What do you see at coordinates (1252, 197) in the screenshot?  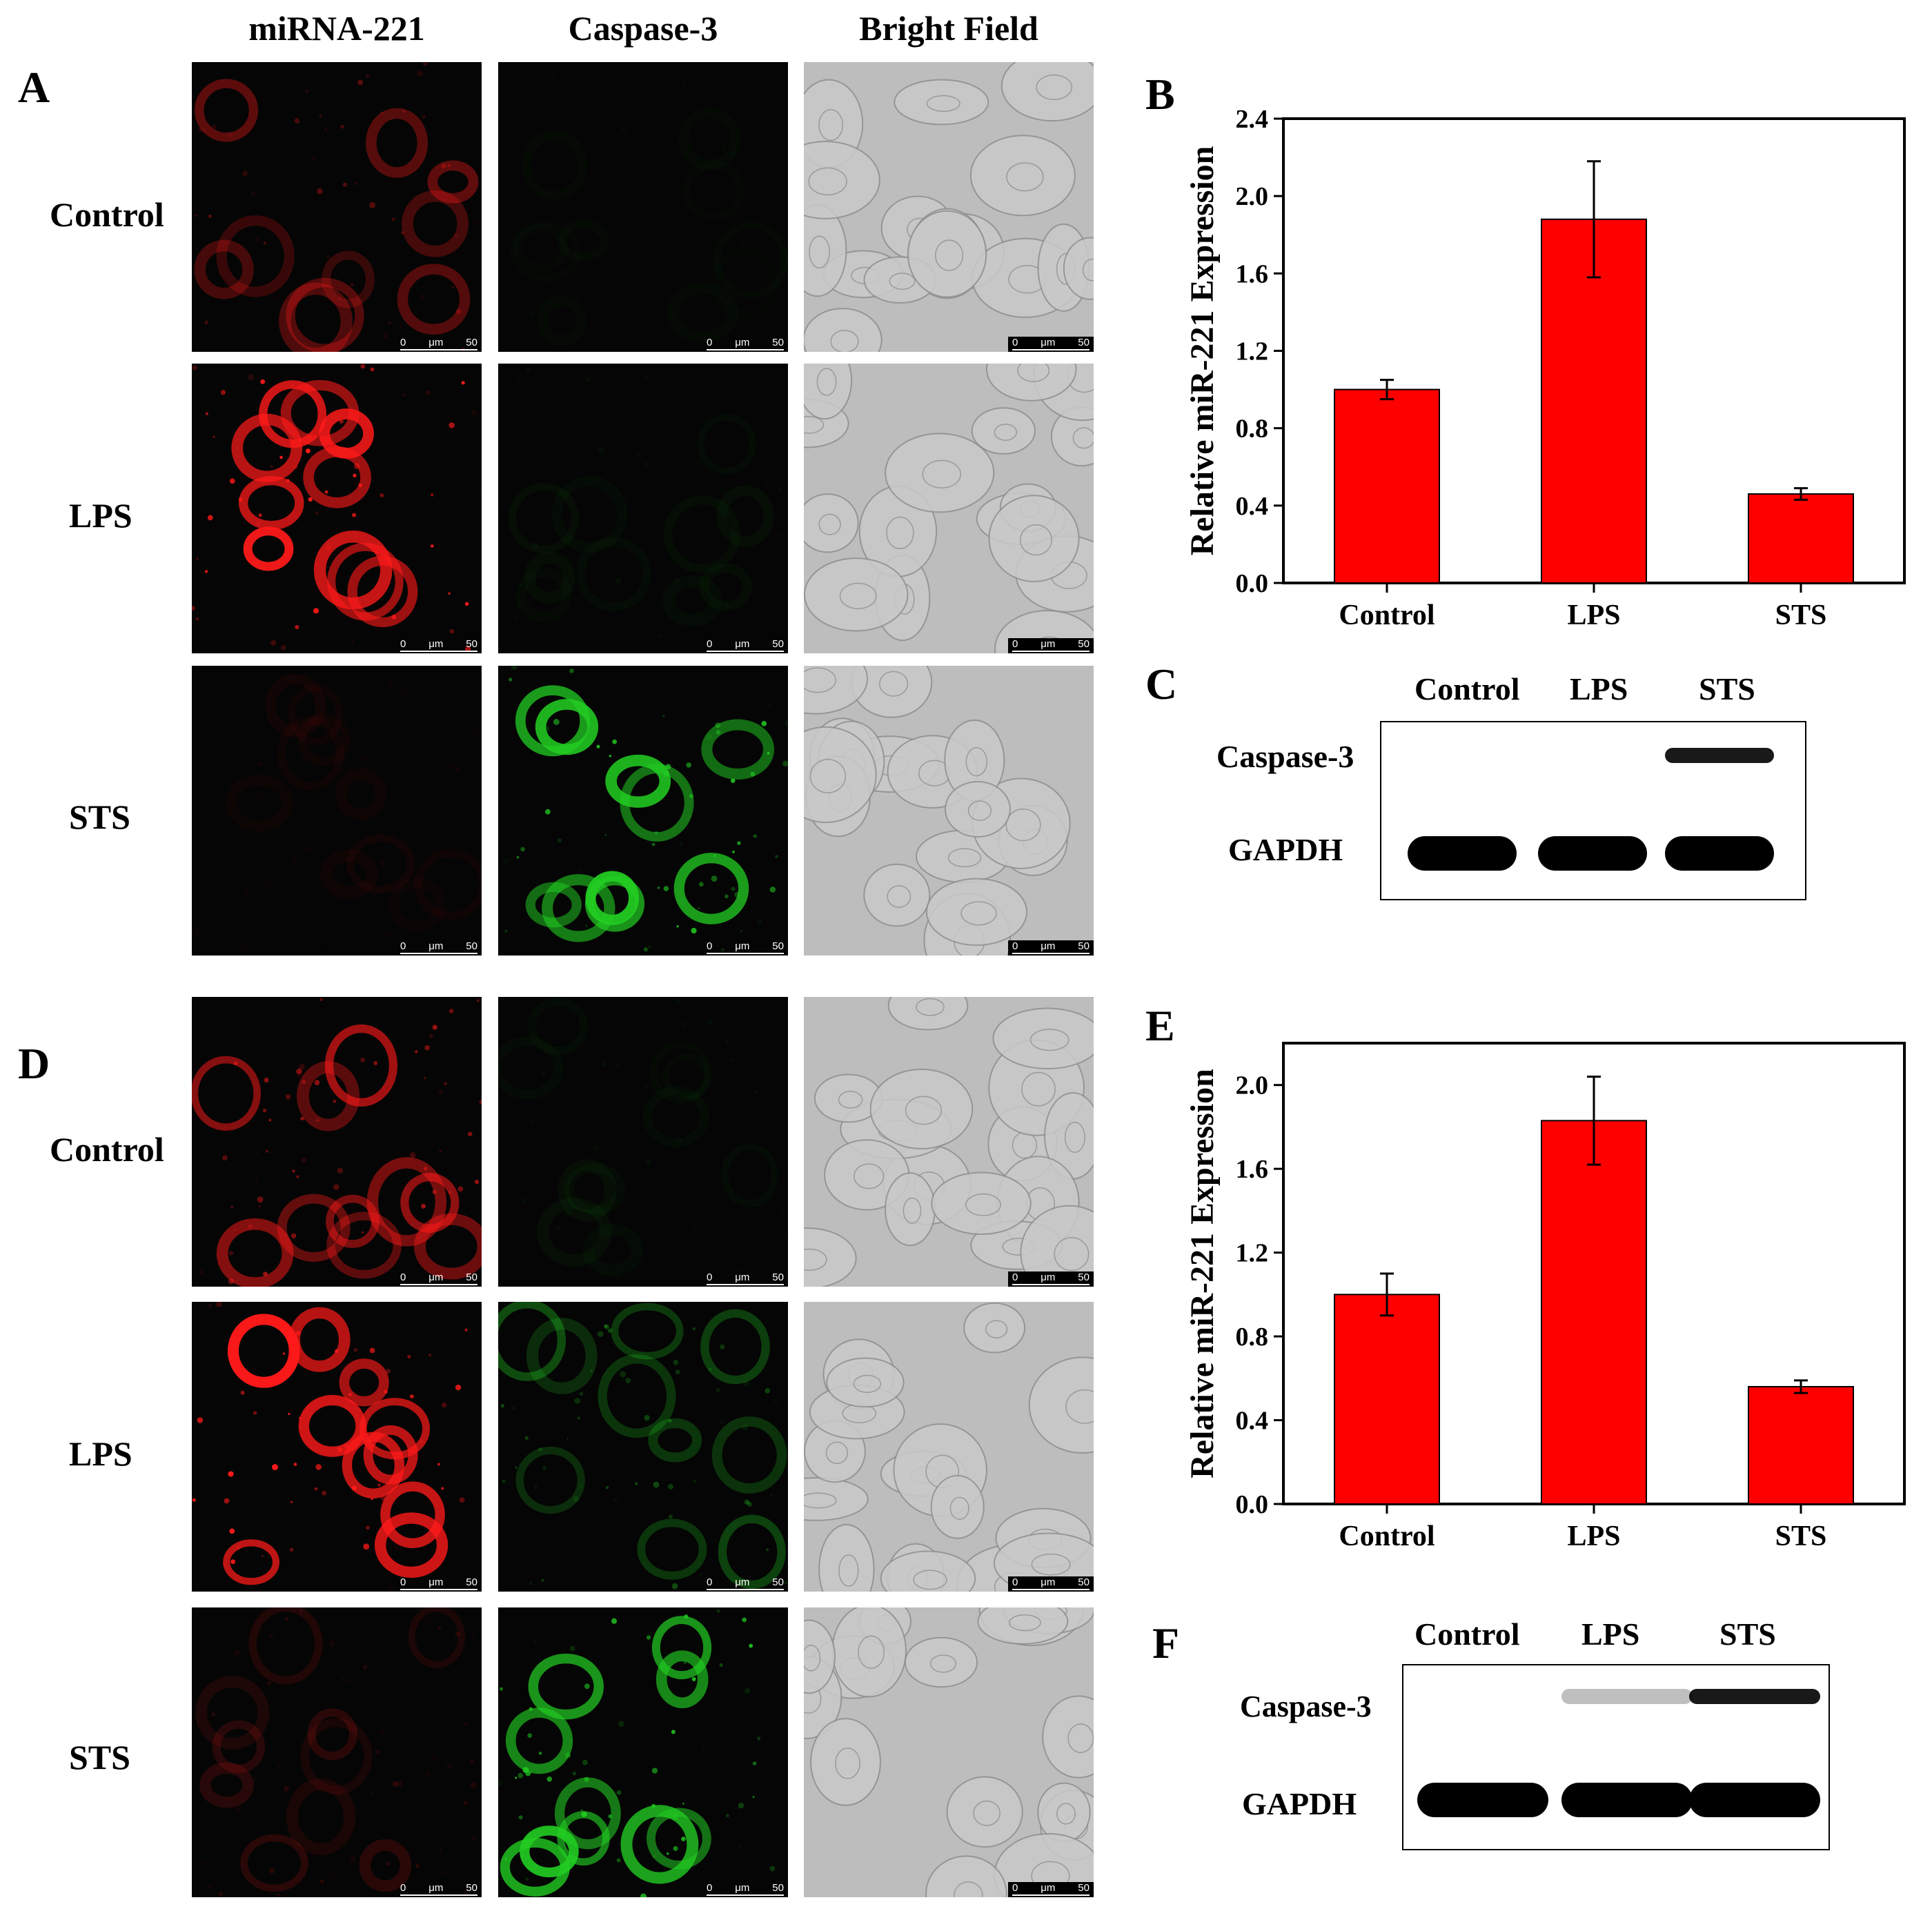 I see `y-tick-label: 2.0` at bounding box center [1252, 197].